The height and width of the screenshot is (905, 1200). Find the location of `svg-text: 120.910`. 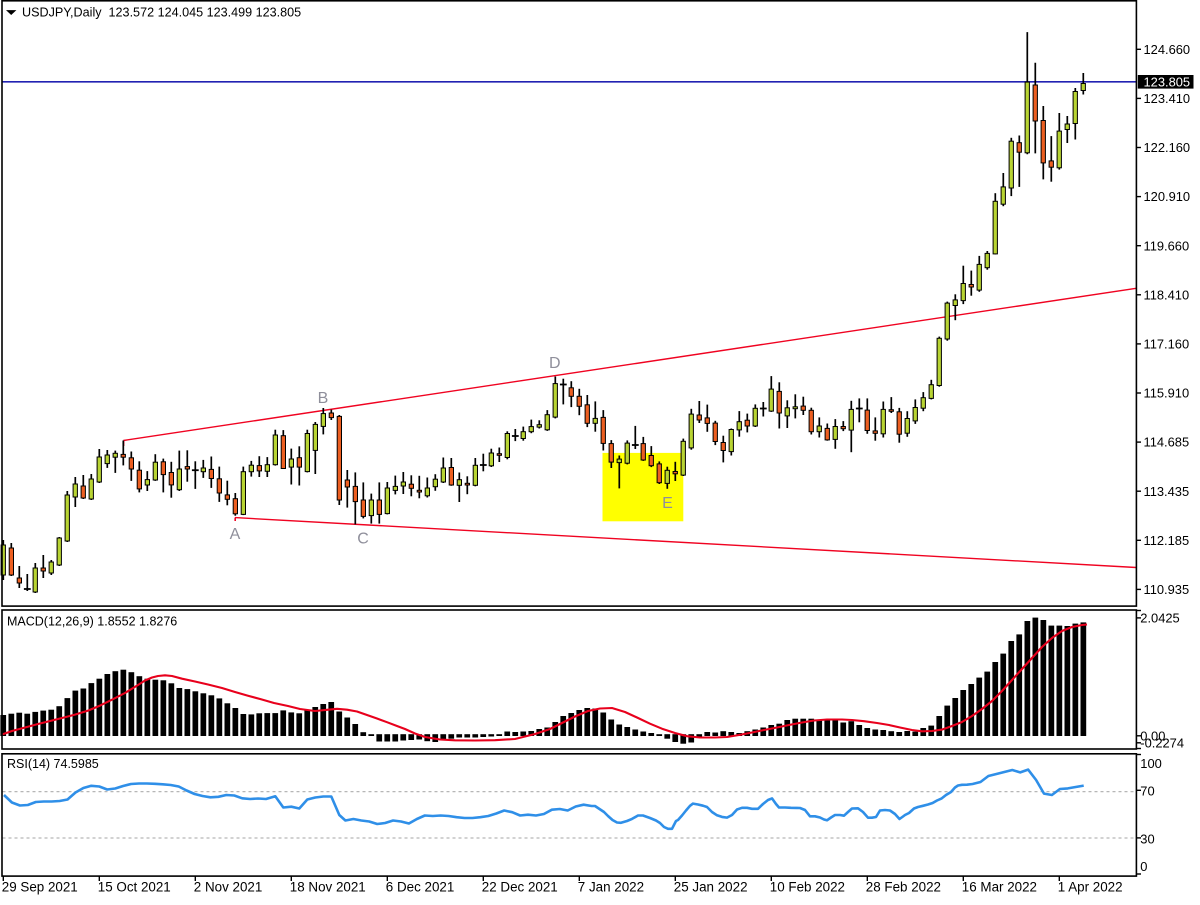

svg-text: 120.910 is located at coordinates (1167, 196).